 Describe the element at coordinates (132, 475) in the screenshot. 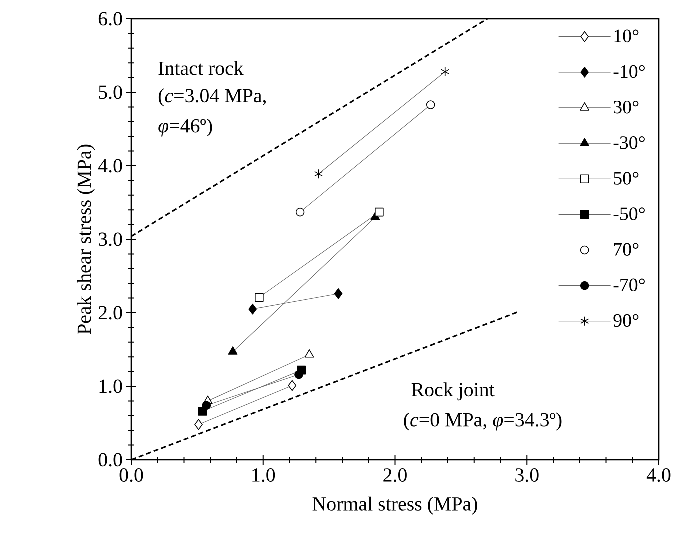

I see `x-tick-label: 0.0` at that location.